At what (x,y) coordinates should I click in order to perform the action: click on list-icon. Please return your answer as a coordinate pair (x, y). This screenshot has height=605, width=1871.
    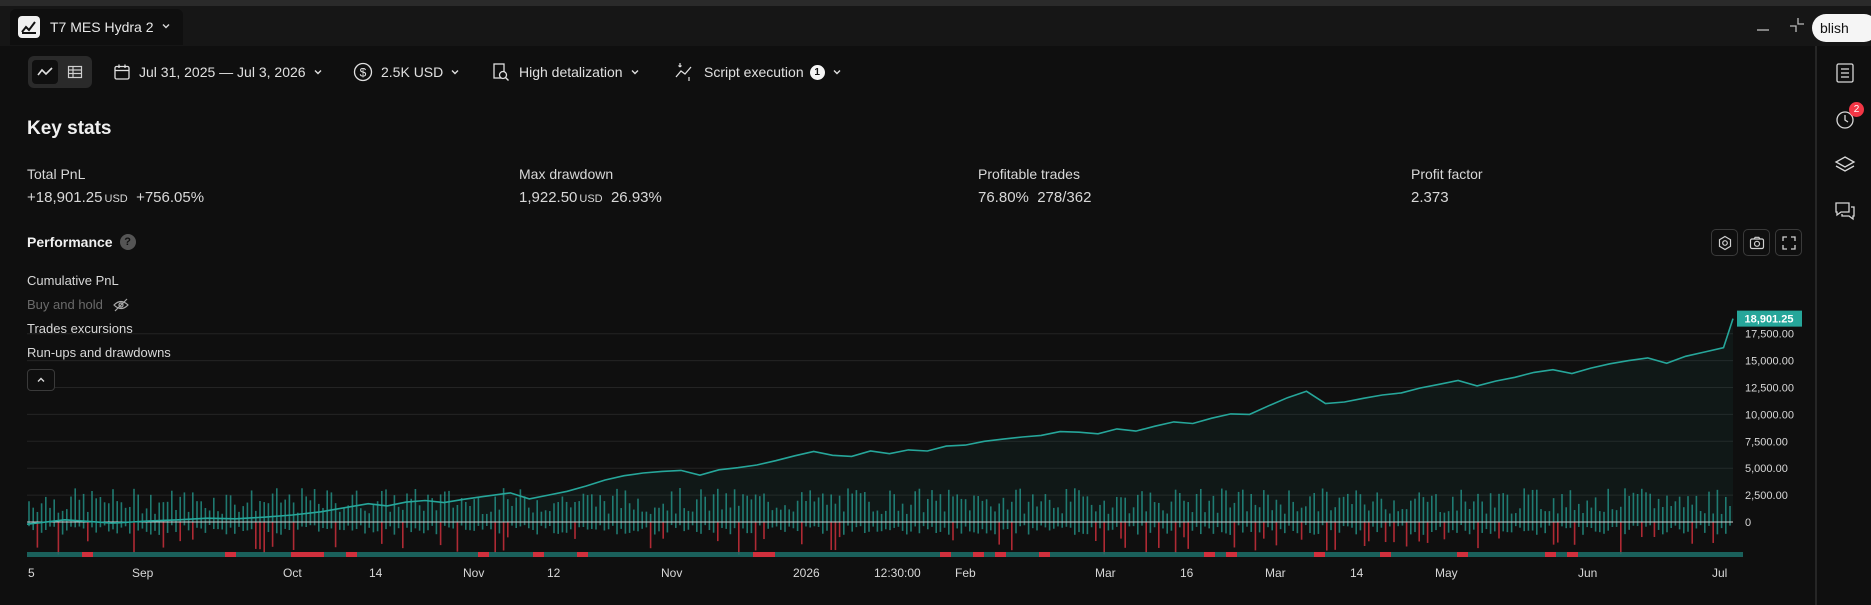
    Looking at the image, I should click on (1845, 75).